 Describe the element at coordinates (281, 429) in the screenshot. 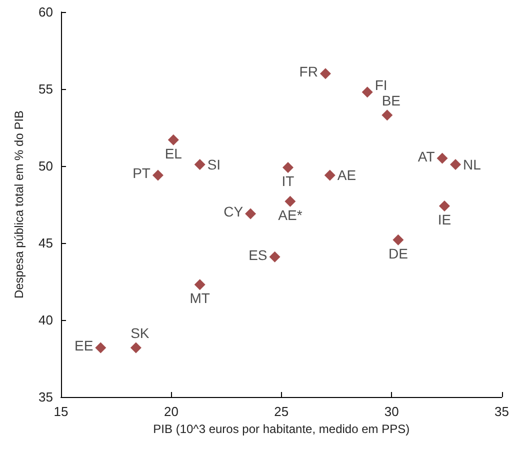

I see `x-axis-title: PIB (10^3 euros por habitante, medido em PPS)` at that location.